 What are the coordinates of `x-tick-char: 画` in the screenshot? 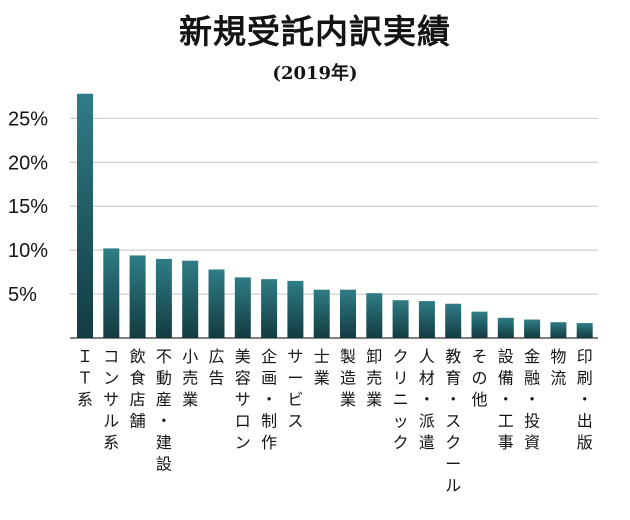 It's located at (269, 378).